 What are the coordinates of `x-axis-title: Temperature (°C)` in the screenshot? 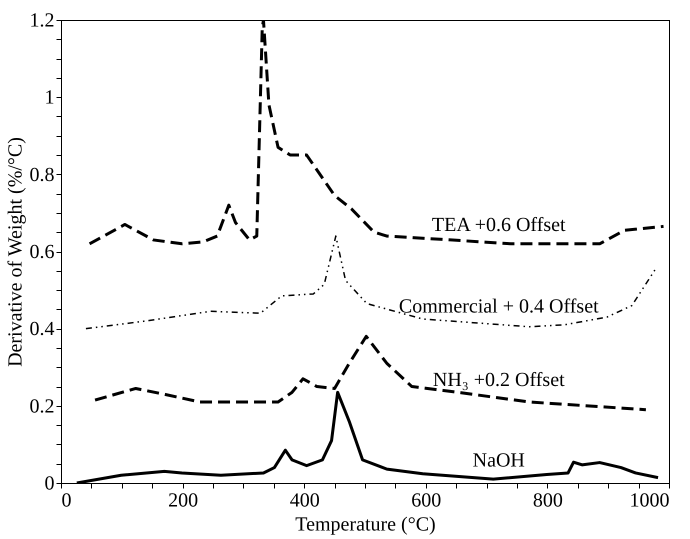 It's located at (365, 525).